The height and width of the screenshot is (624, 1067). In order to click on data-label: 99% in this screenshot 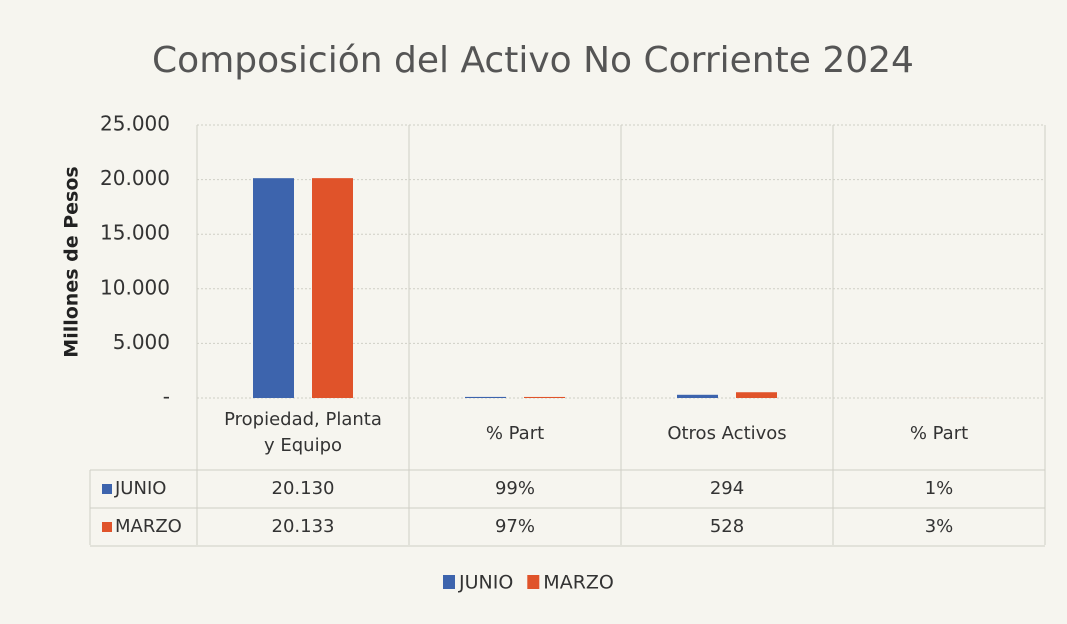, I will do `click(515, 488)`.